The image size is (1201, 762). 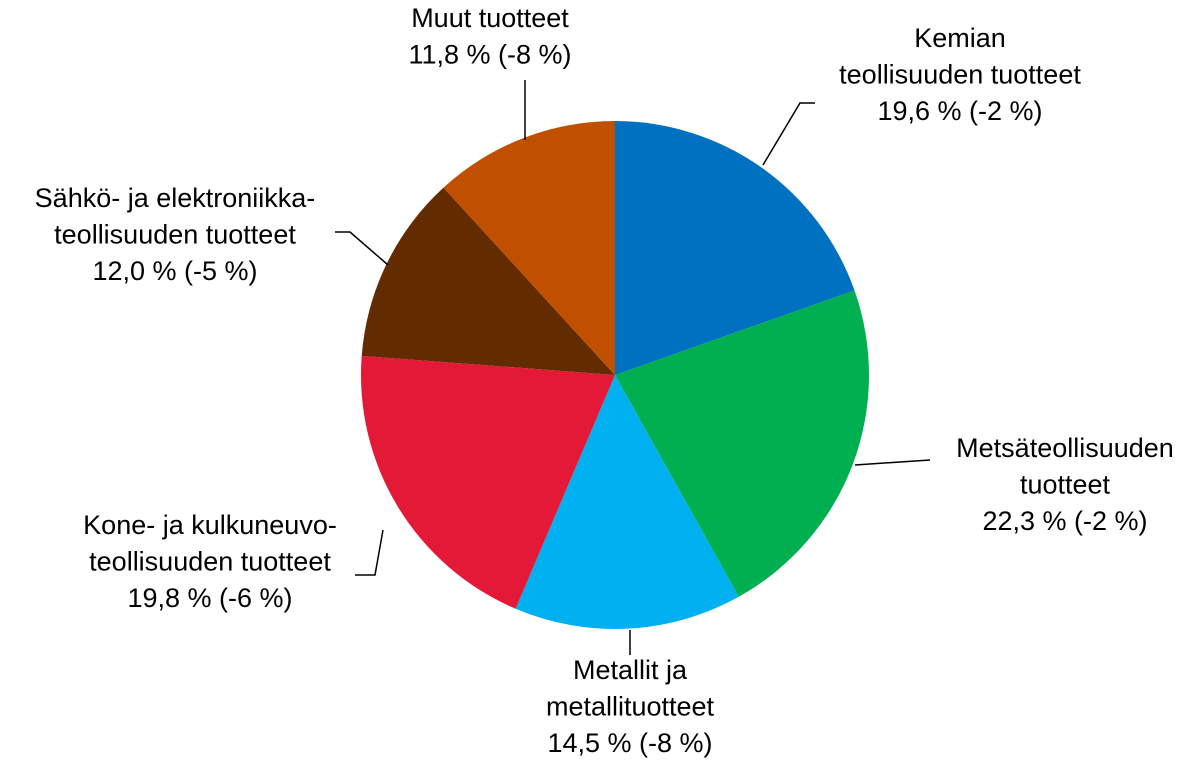 I want to click on value-label: 19,6 %, so click(x=919, y=111).